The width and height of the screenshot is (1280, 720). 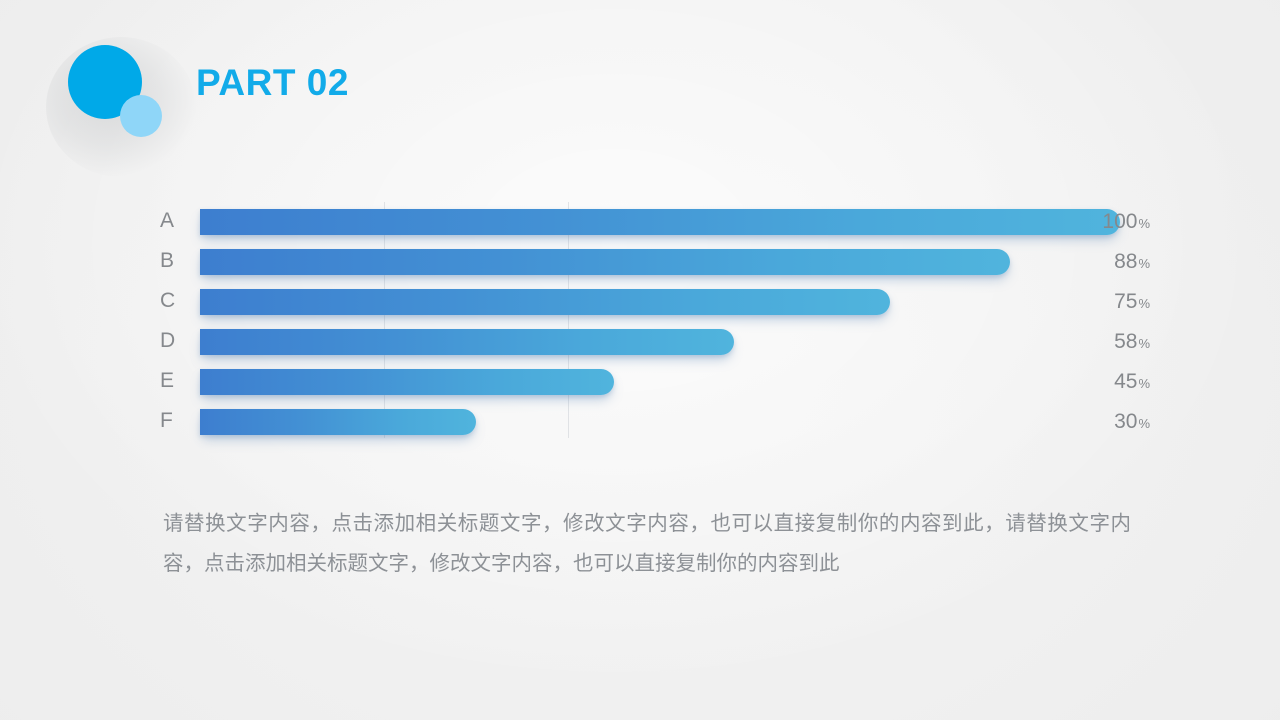 I want to click on bar-value-label: 75%, so click(x=1085, y=302).